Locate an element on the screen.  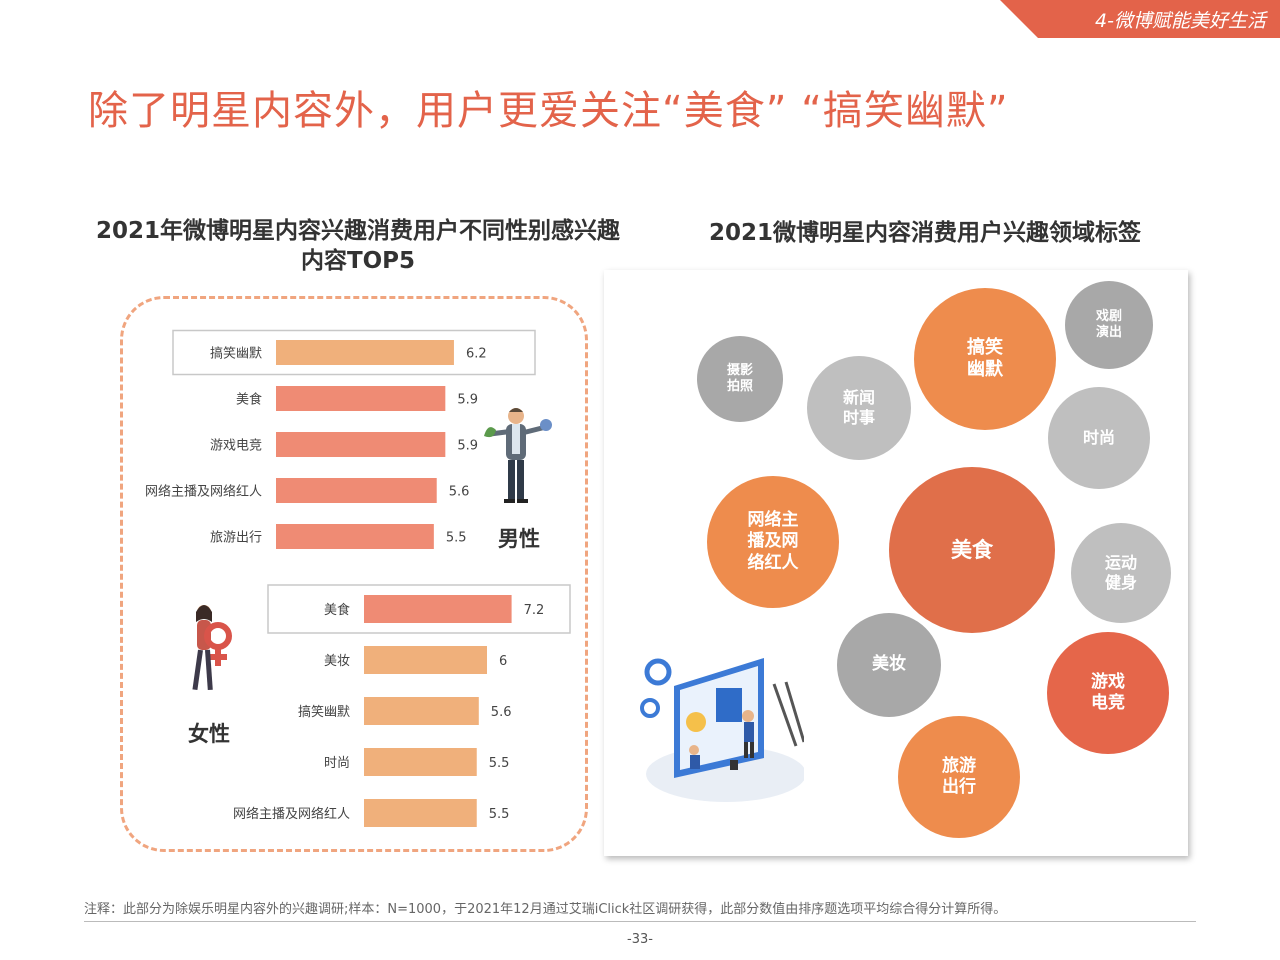
interest-bubble: 摄影 拍照 is located at coordinates (740, 379).